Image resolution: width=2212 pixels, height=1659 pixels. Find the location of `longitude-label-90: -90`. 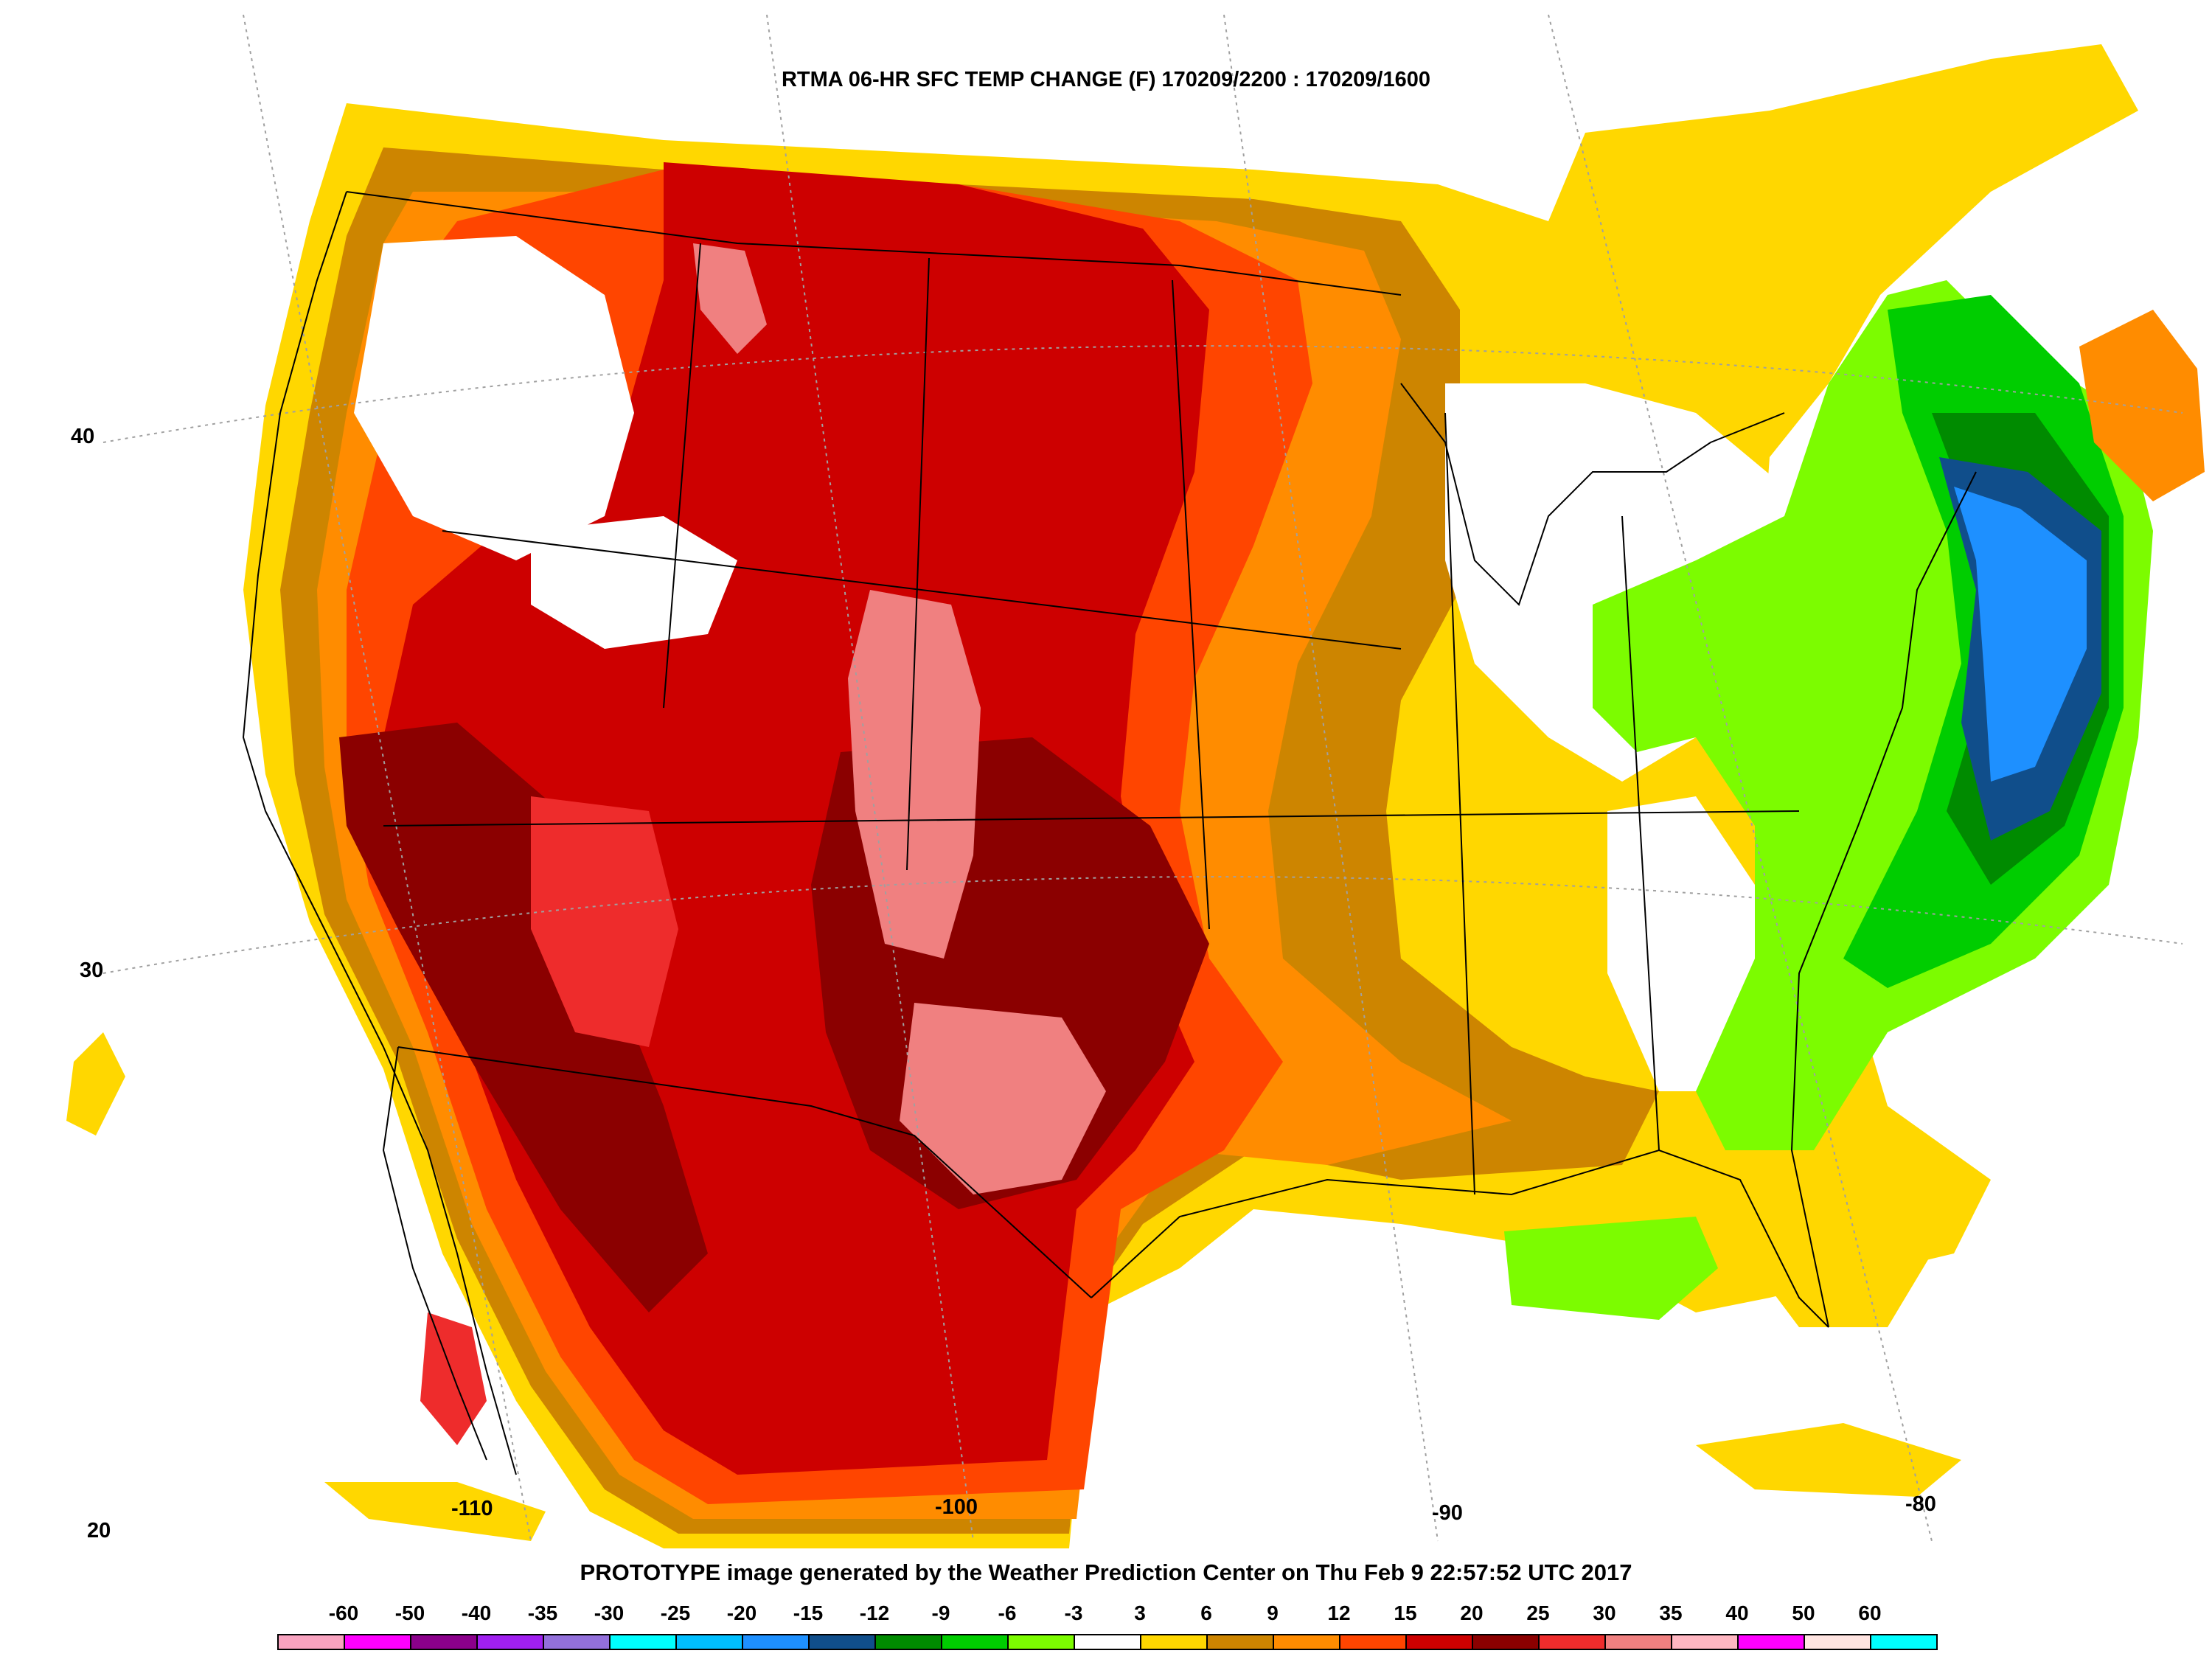

longitude-label-90: -90 is located at coordinates (1447, 1513).